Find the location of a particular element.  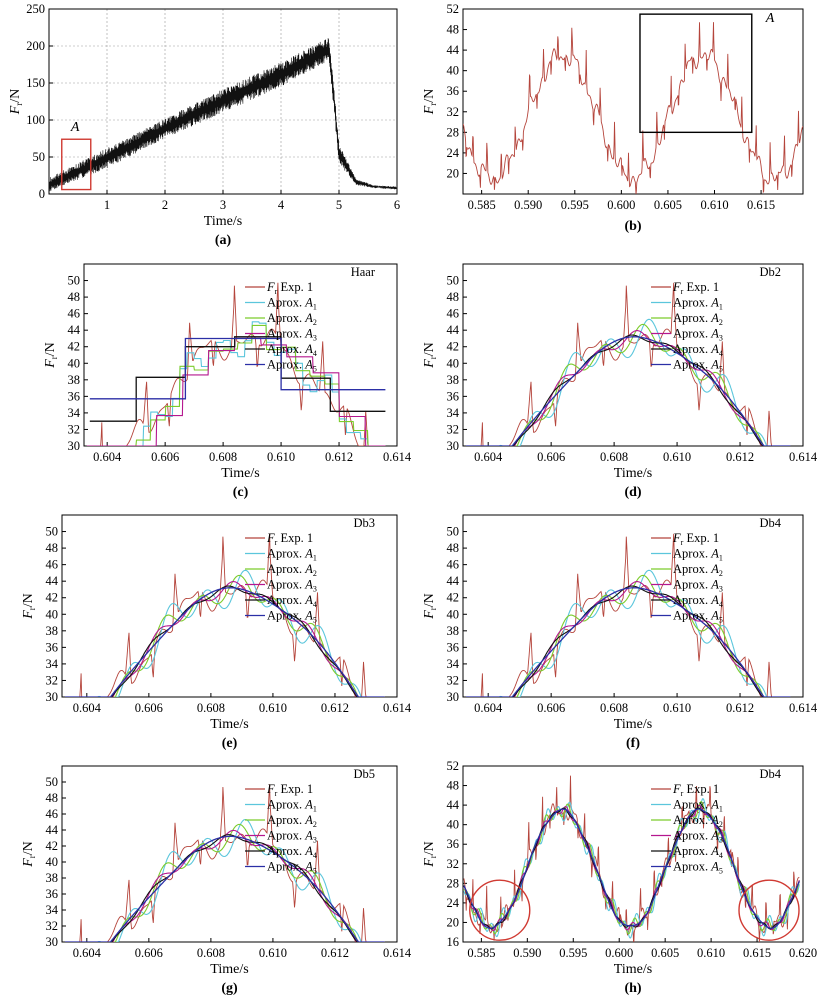

highlight-box is located at coordinates (696, 73).